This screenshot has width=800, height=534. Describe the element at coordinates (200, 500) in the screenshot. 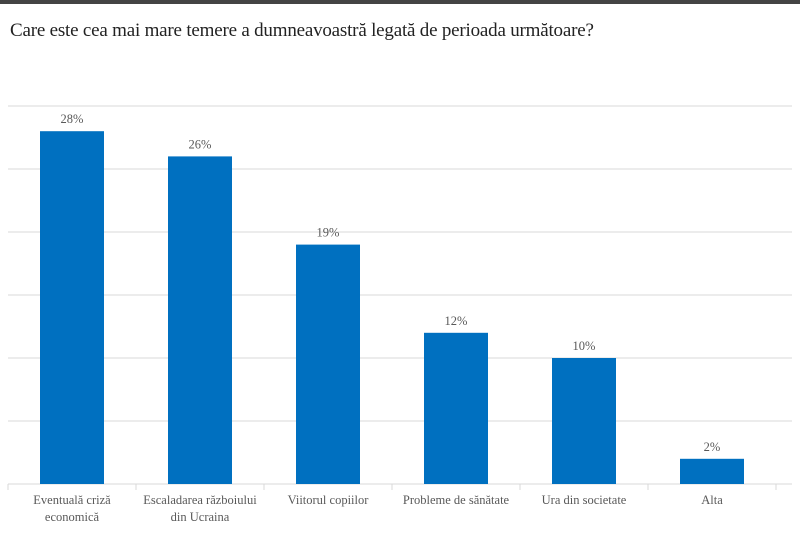

I see `category-label: Escaladarea războiului` at that location.